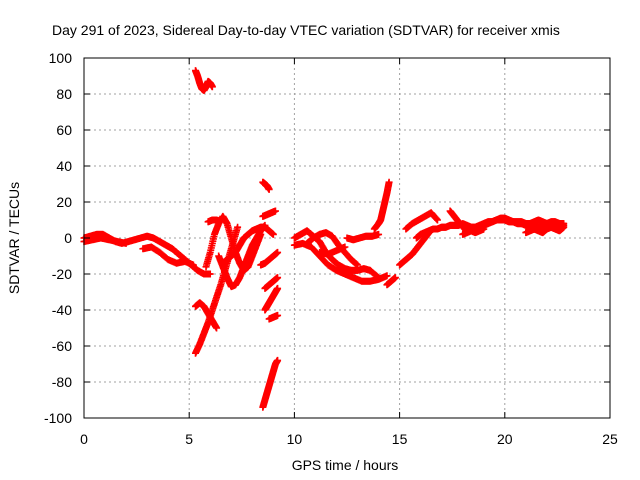 The width and height of the screenshot is (640, 480). I want to click on y-tick-label: -100, so click(58, 418).